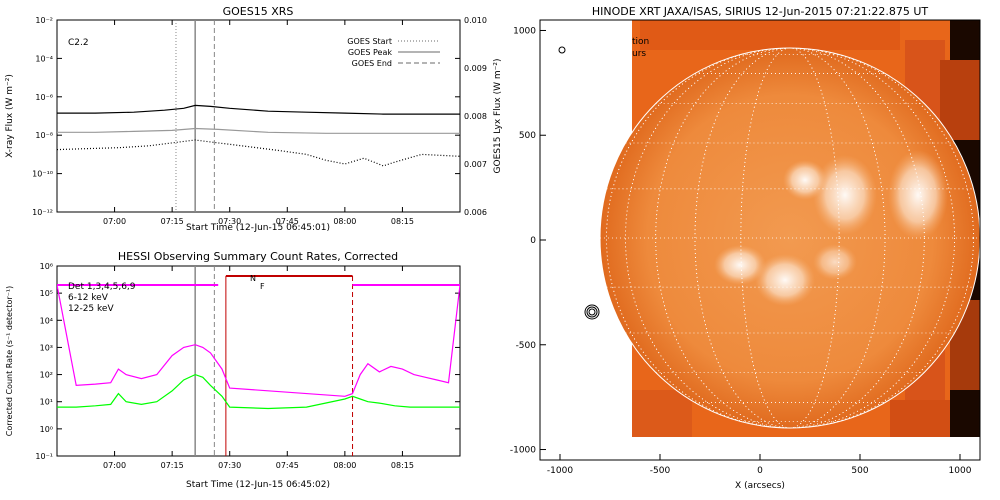 Image resolution: width=1000 pixels, height=500 pixels. What do you see at coordinates (258, 485) in the screenshot?
I see `hessi-xlabel: Start Time (12-Jun-15 06:45:02)` at bounding box center [258, 485].